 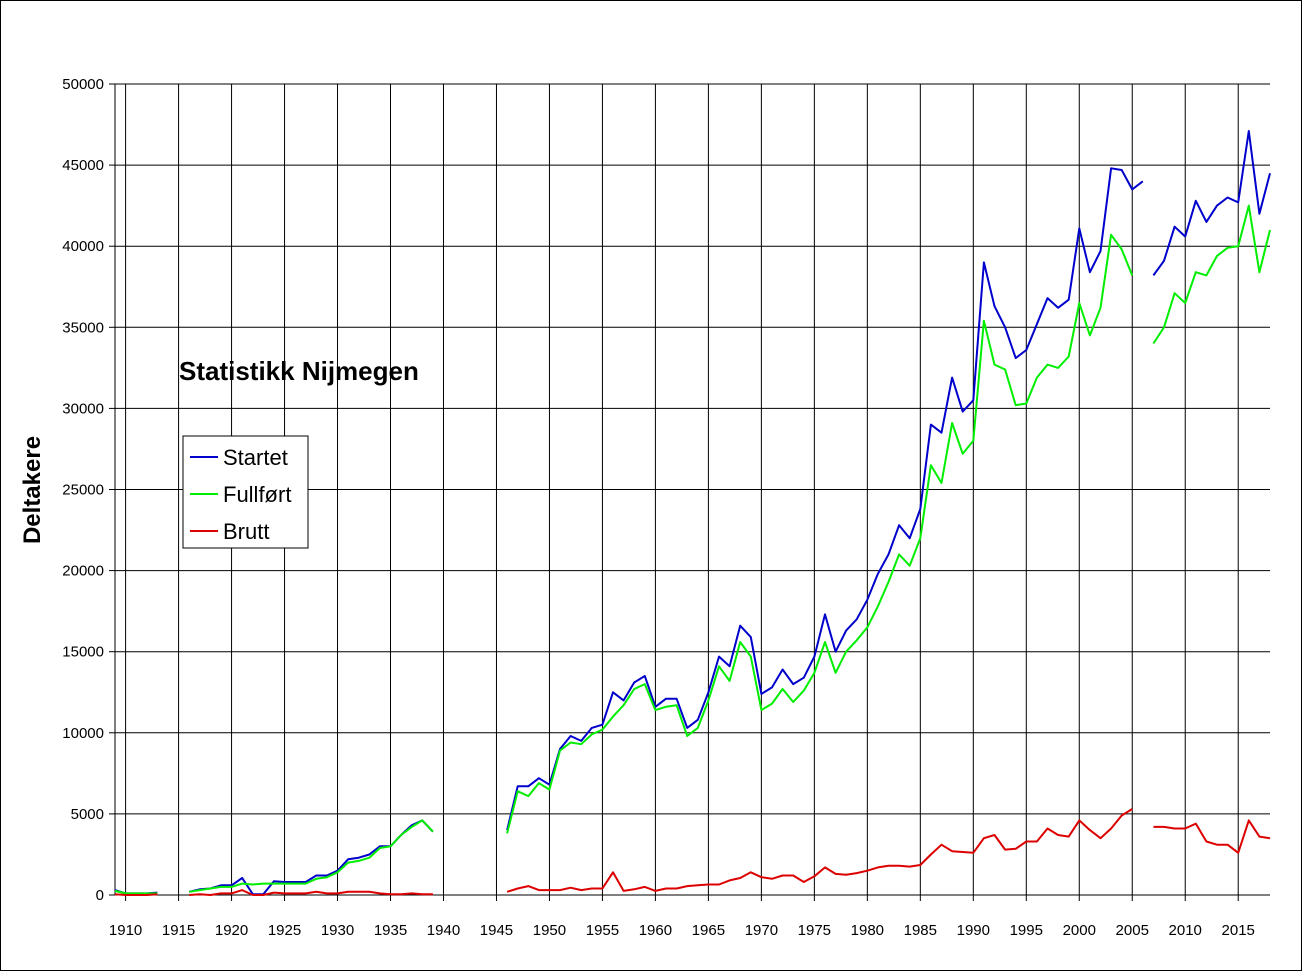 I want to click on x-tick-label: 1975, so click(x=814, y=930).